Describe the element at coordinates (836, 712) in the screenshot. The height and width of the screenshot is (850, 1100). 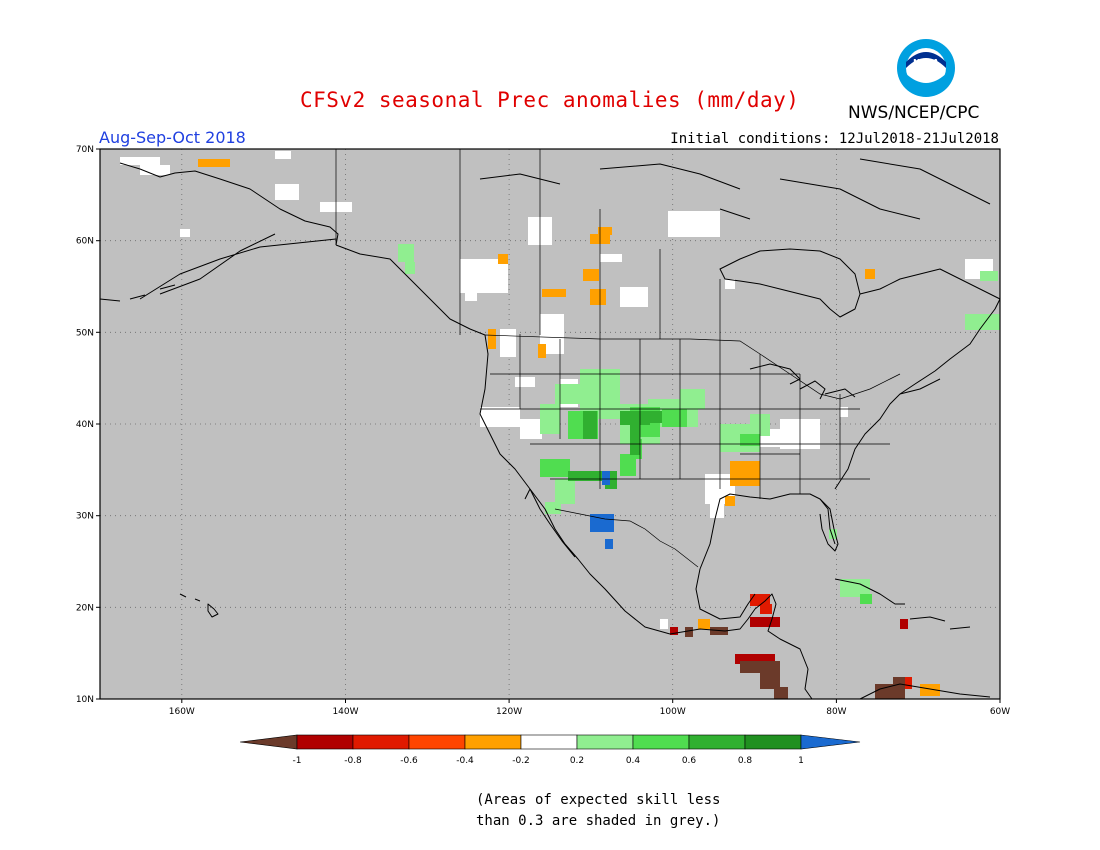
I see `lon-label-80w: 80W` at that location.